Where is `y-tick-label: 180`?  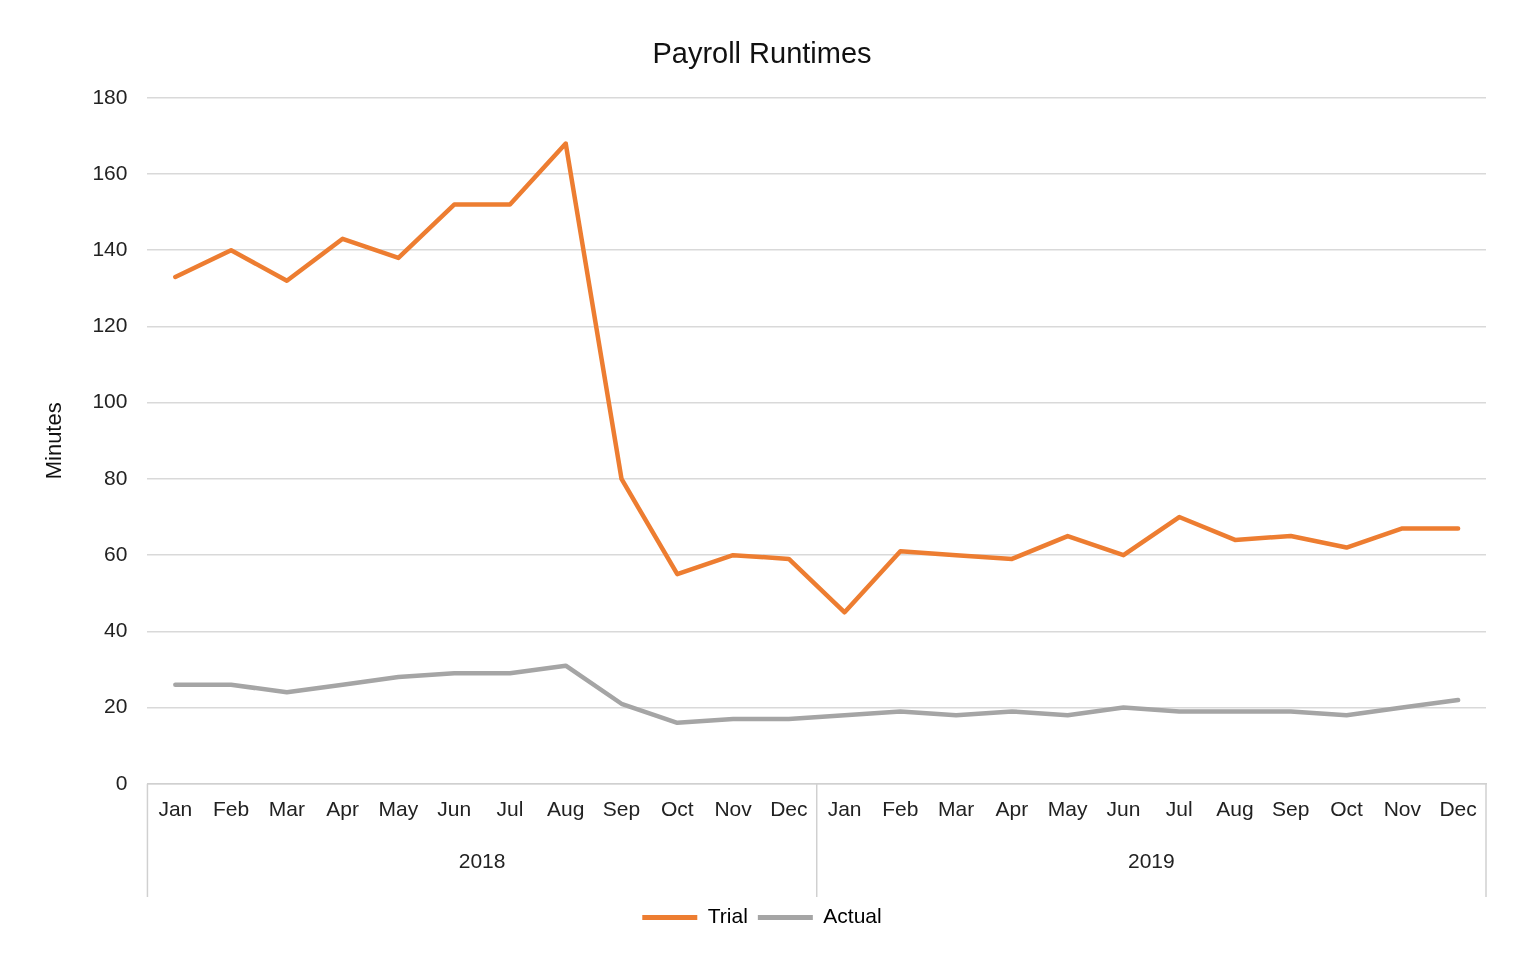 y-tick-label: 180 is located at coordinates (110, 96).